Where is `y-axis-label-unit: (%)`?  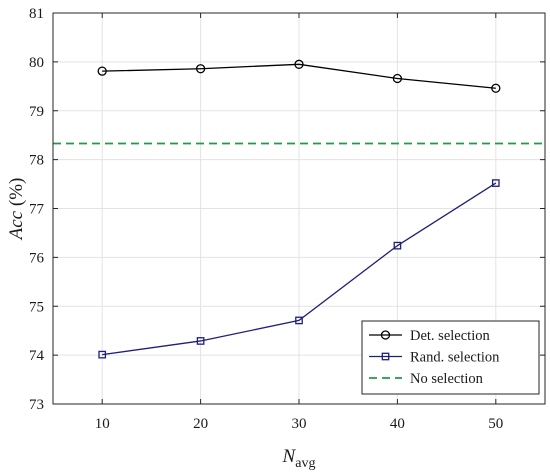
y-axis-label-unit: (%) is located at coordinates (16, 194).